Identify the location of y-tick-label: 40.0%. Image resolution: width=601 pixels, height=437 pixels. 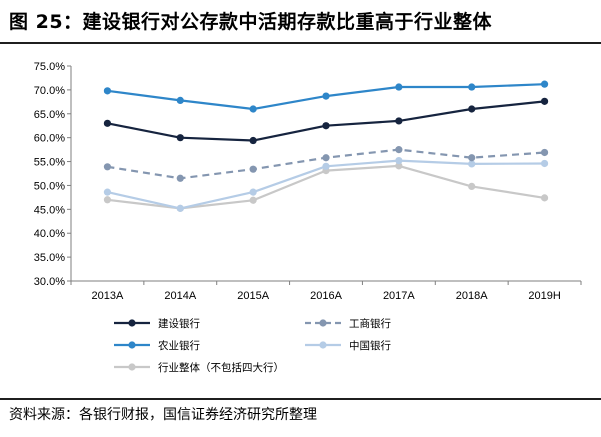
(49, 234).